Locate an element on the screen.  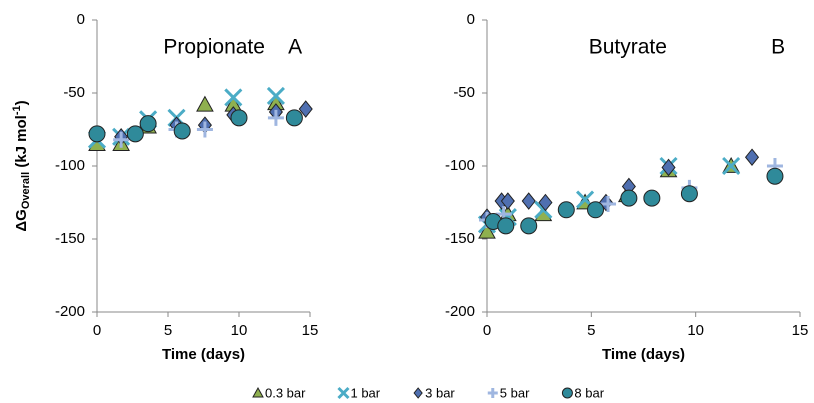
y-axis-label-part: (kJ mol is located at coordinates (21, 143).